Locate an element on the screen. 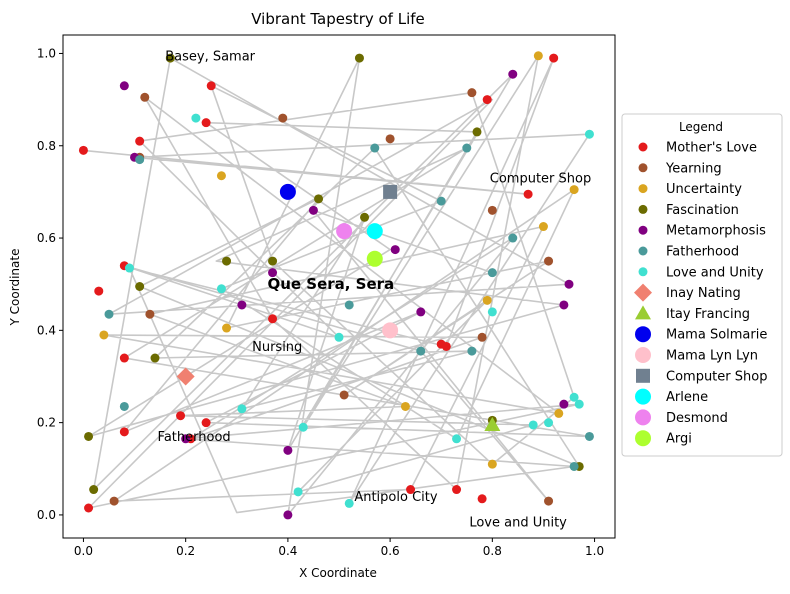 The height and width of the screenshot is (594, 790). annotation: Antipolo City is located at coordinates (396, 497).